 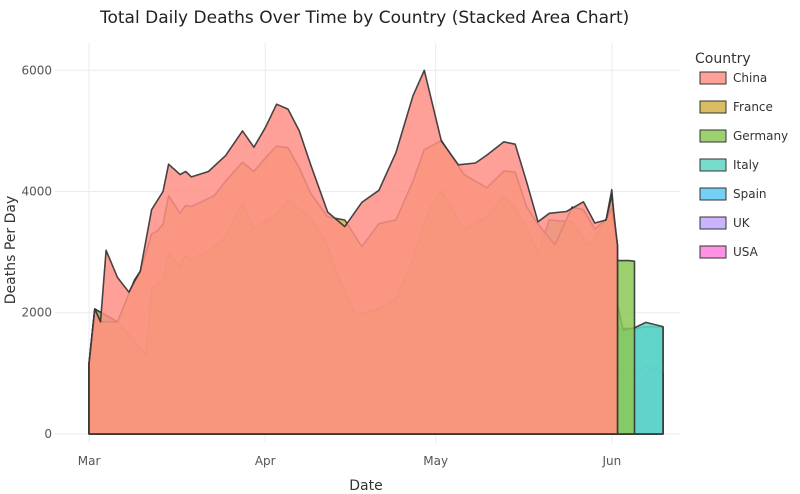 What do you see at coordinates (89, 461) in the screenshot?
I see `x-tick-label: Mar` at bounding box center [89, 461].